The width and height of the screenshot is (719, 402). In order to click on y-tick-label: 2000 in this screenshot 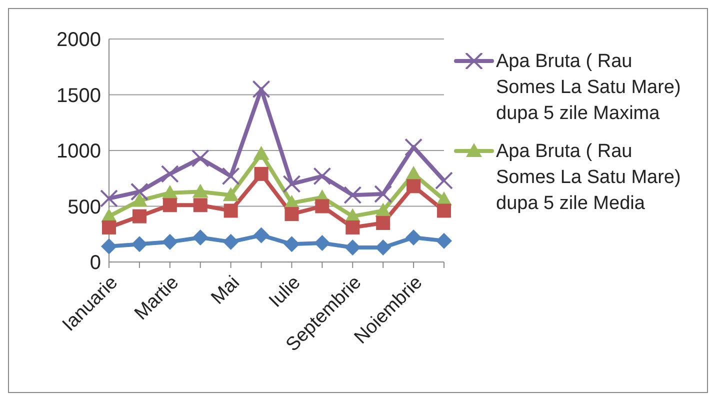, I will do `click(78, 40)`.